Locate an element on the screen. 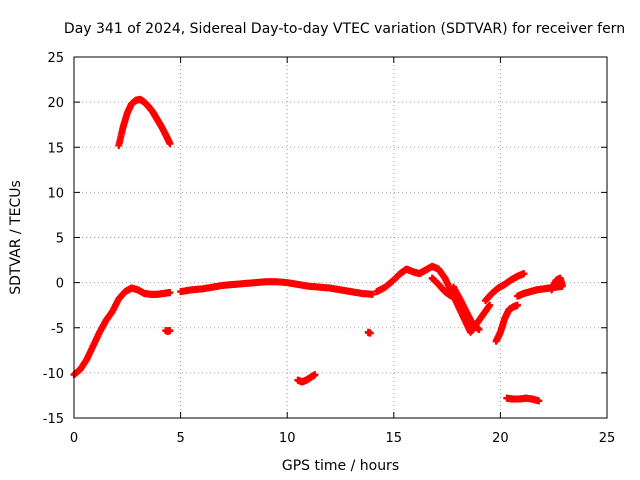  series-evening-low is located at coordinates (506, 323).